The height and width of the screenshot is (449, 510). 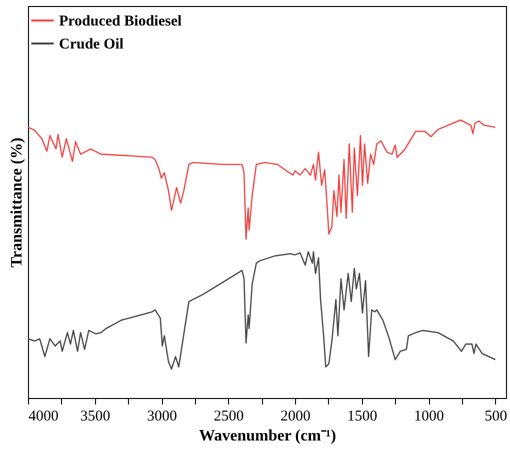 What do you see at coordinates (162, 416) in the screenshot?
I see `x-tick-label: 3000` at bounding box center [162, 416].